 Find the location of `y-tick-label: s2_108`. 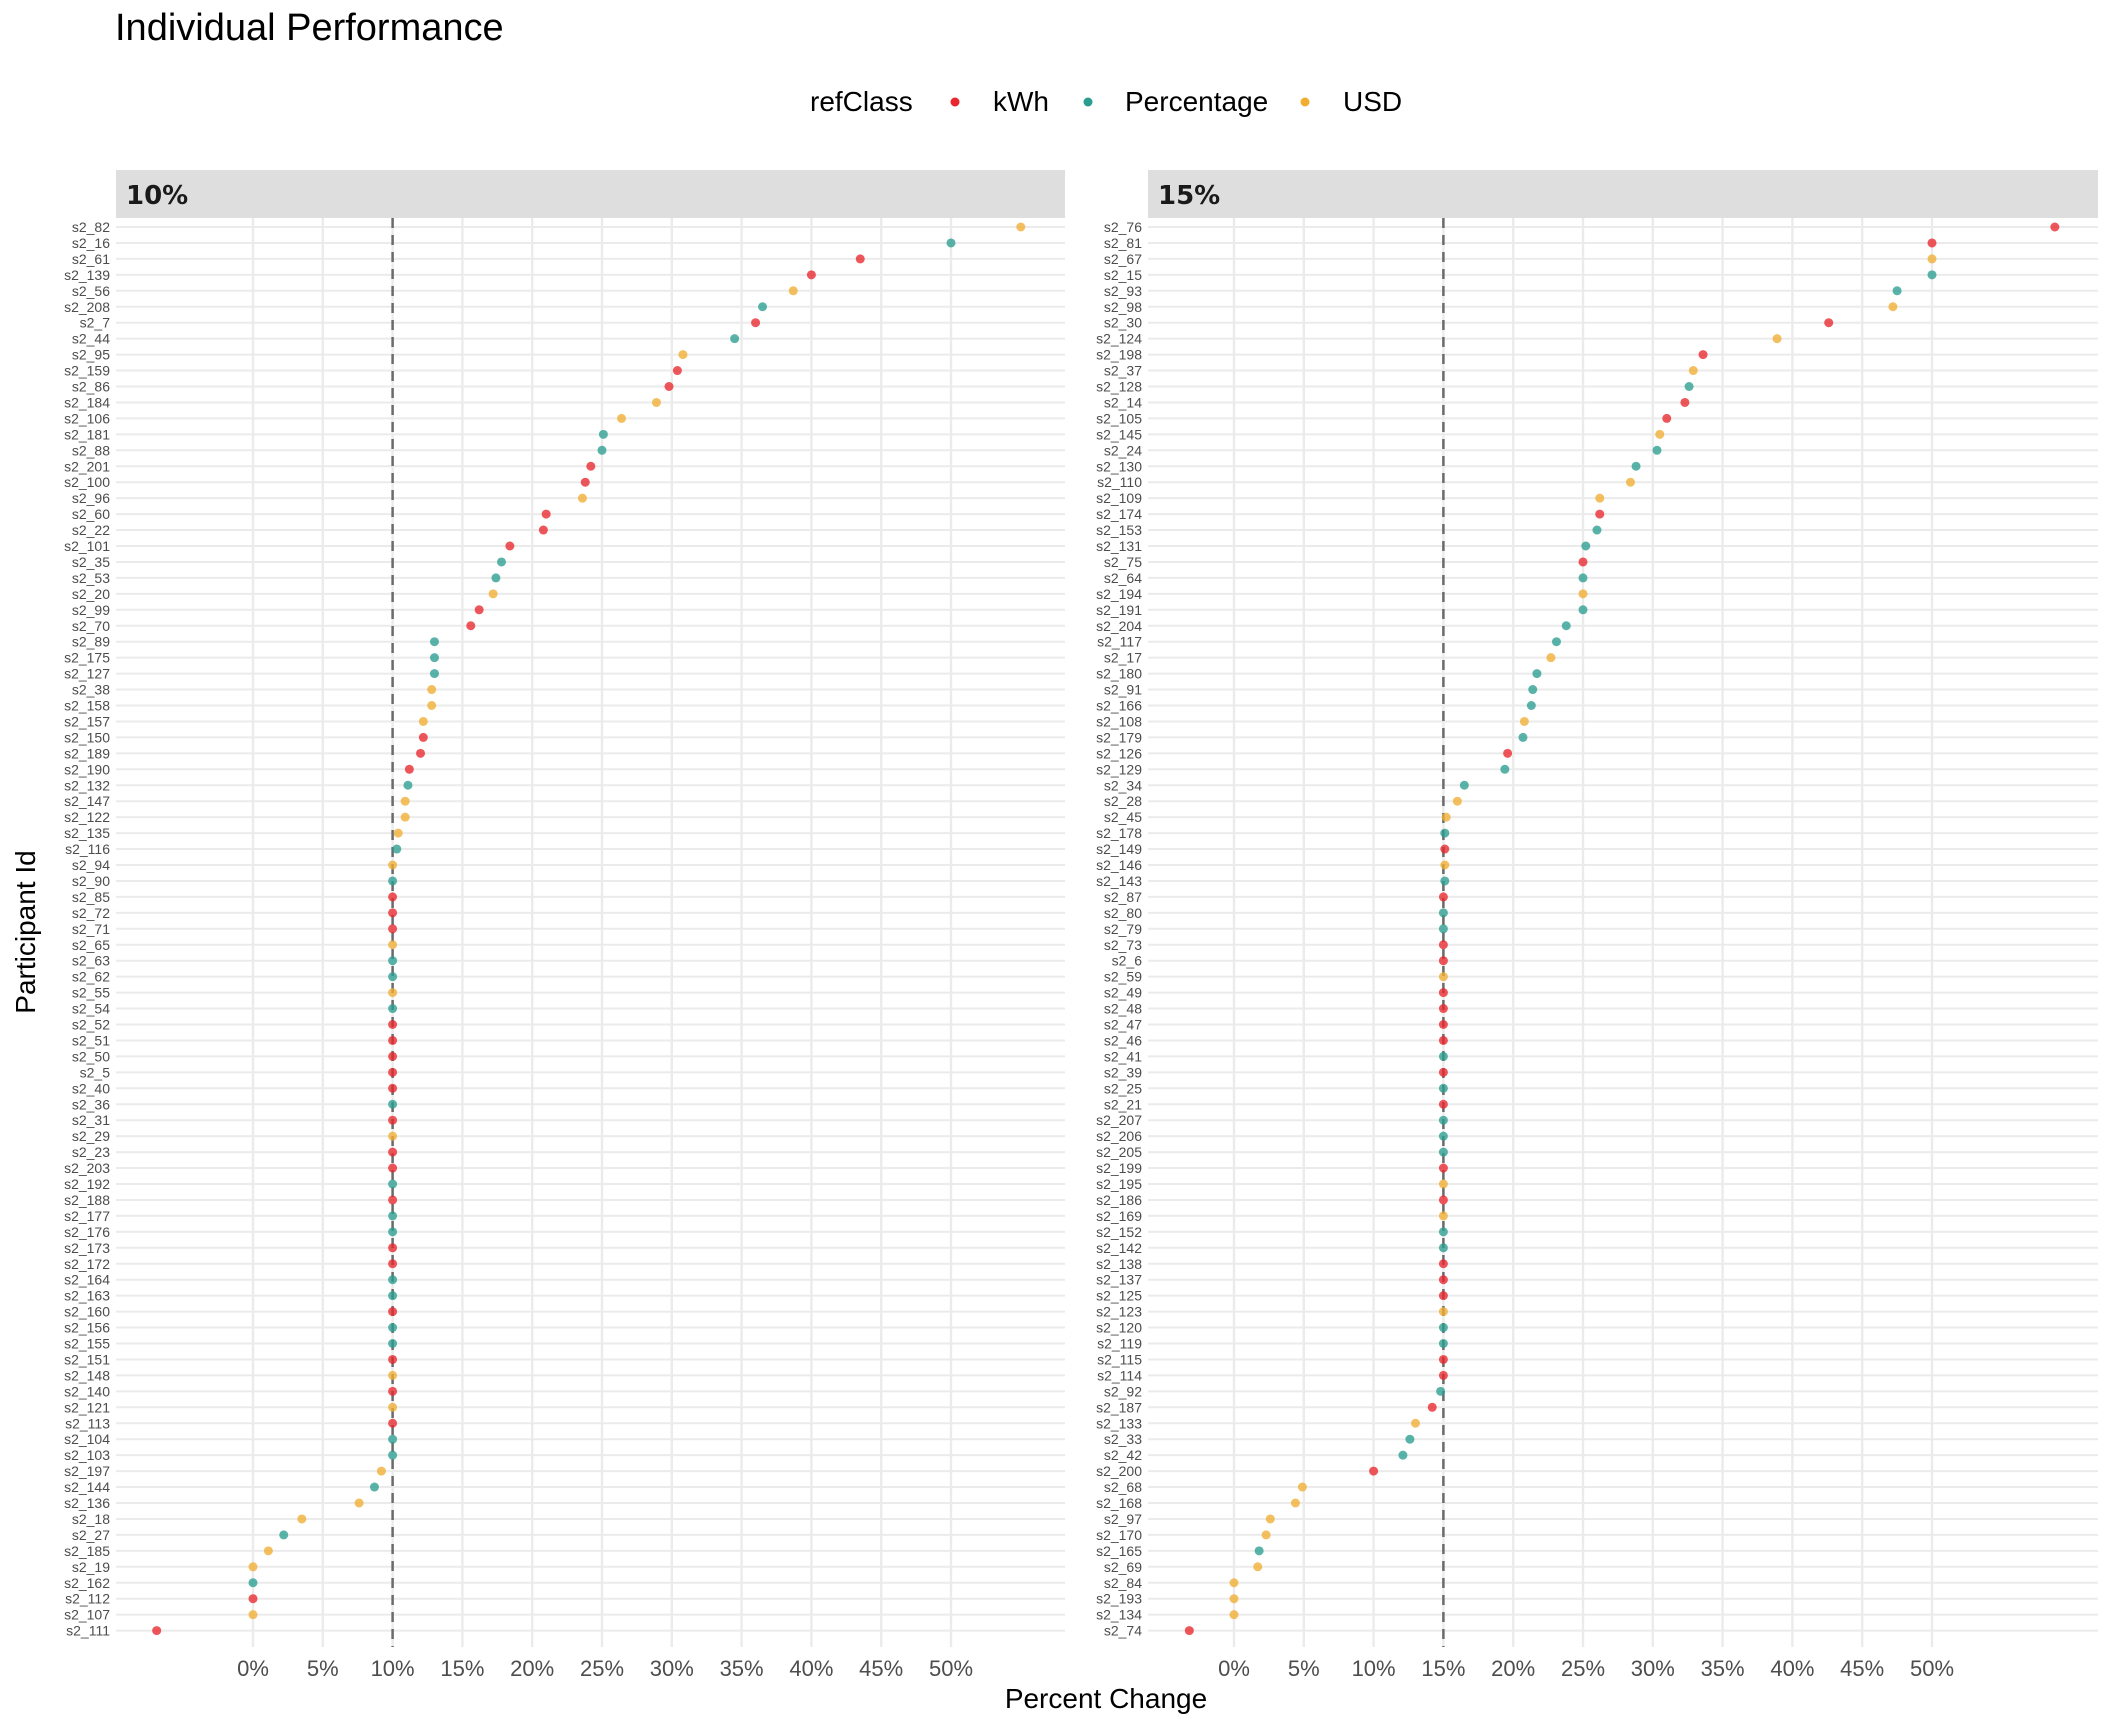

y-tick-label: s2_108 is located at coordinates (1119, 721).